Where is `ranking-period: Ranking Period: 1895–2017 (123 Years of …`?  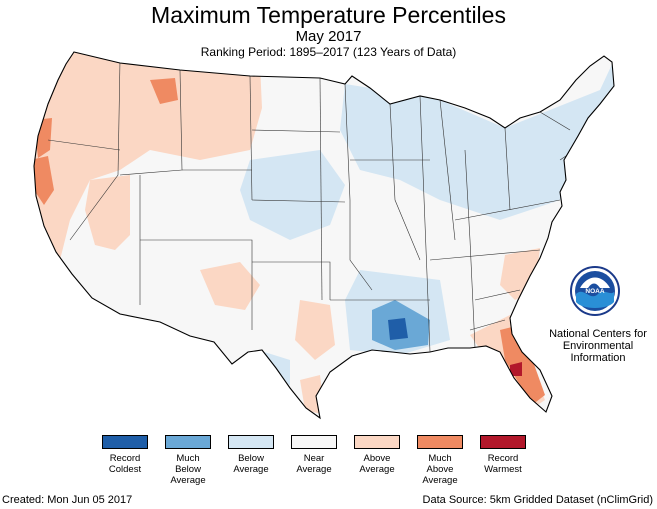
ranking-period: Ranking Period: 1895–2017 (123 Years of … is located at coordinates (328, 52).